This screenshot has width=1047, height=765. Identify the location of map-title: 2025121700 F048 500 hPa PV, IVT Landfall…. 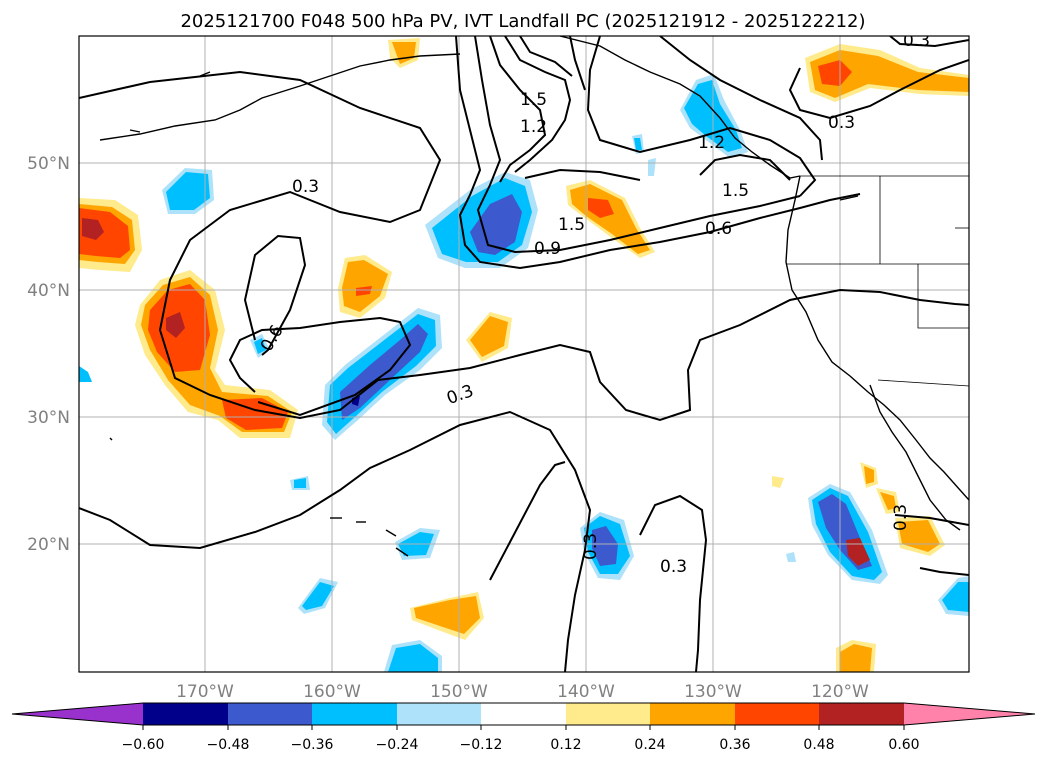
(522, 21).